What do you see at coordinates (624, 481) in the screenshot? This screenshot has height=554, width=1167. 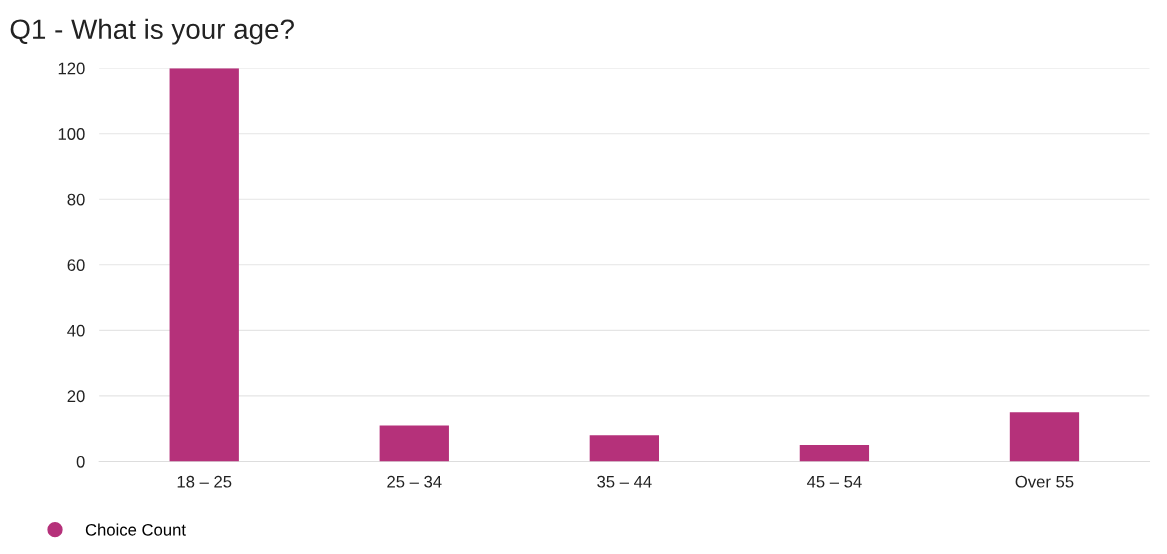 I see `x-tick-label: 35 – 44` at bounding box center [624, 481].